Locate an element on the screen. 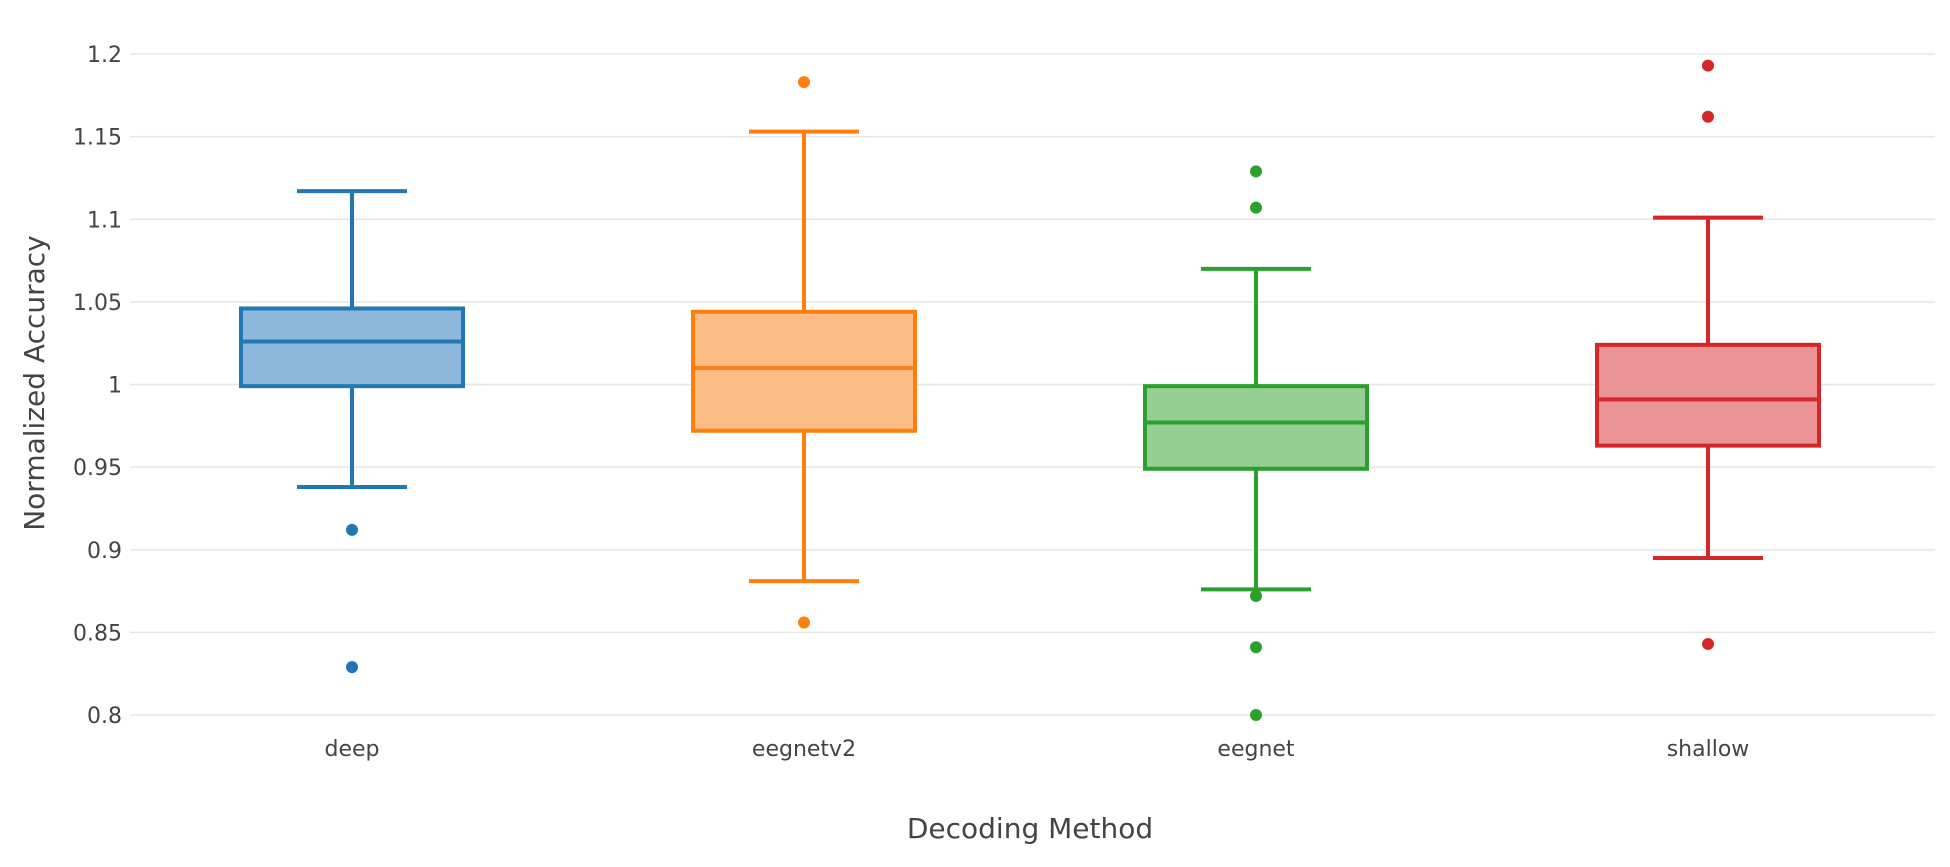  y-tick-label: 1.05 is located at coordinates (97, 303).